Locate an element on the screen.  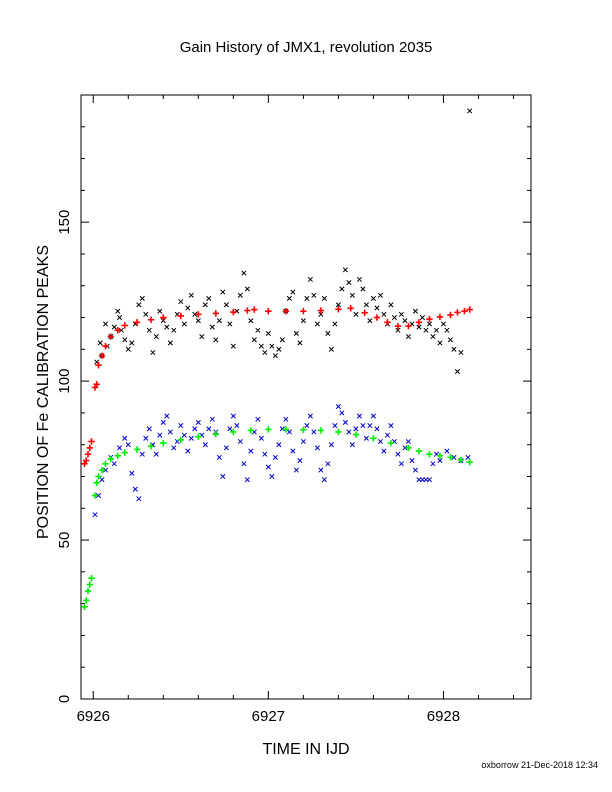
y-tick-label: 50 is located at coordinates (64, 540).